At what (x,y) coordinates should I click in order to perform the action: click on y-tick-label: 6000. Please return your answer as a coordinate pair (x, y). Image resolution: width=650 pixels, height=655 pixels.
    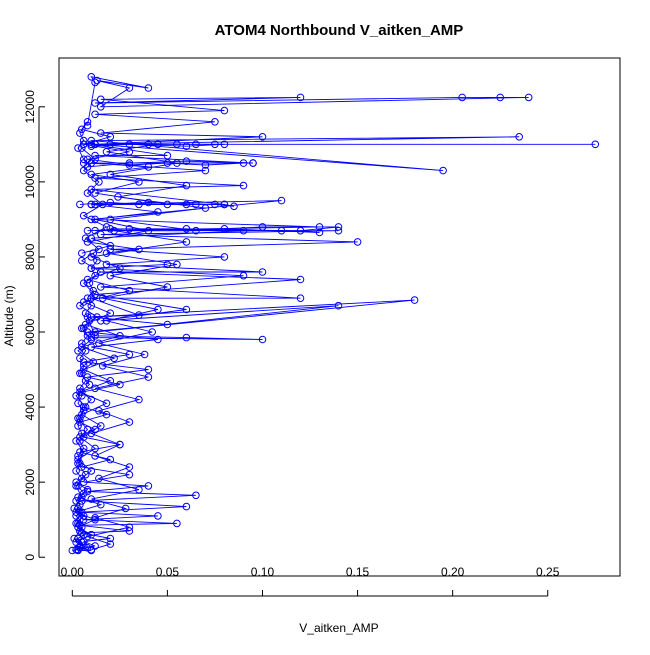
    Looking at the image, I should click on (30, 331).